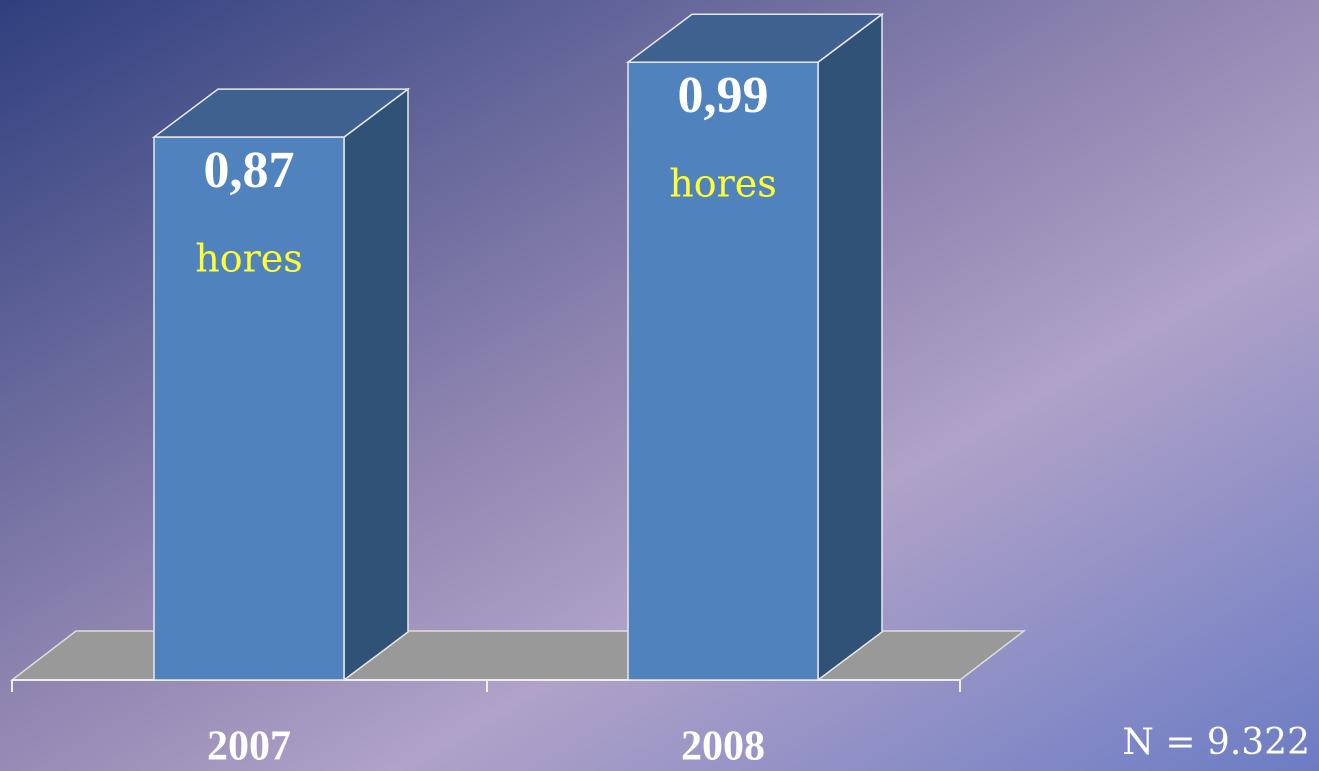 The image size is (1319, 771). What do you see at coordinates (249, 170) in the screenshot?
I see `value-label: 0,87` at bounding box center [249, 170].